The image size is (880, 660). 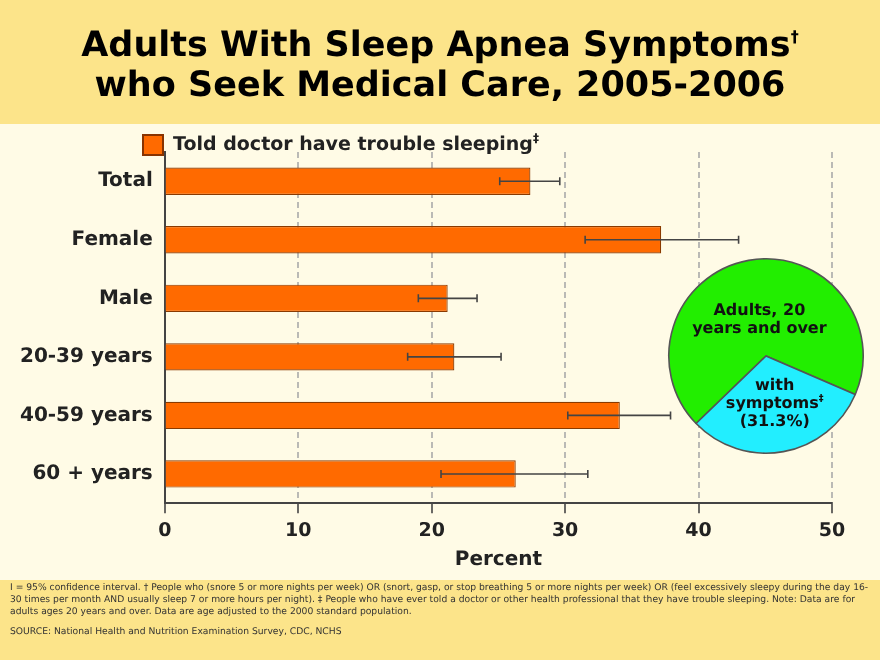 What do you see at coordinates (126, 298) in the screenshot?
I see `y-tick-label: Male` at bounding box center [126, 298].